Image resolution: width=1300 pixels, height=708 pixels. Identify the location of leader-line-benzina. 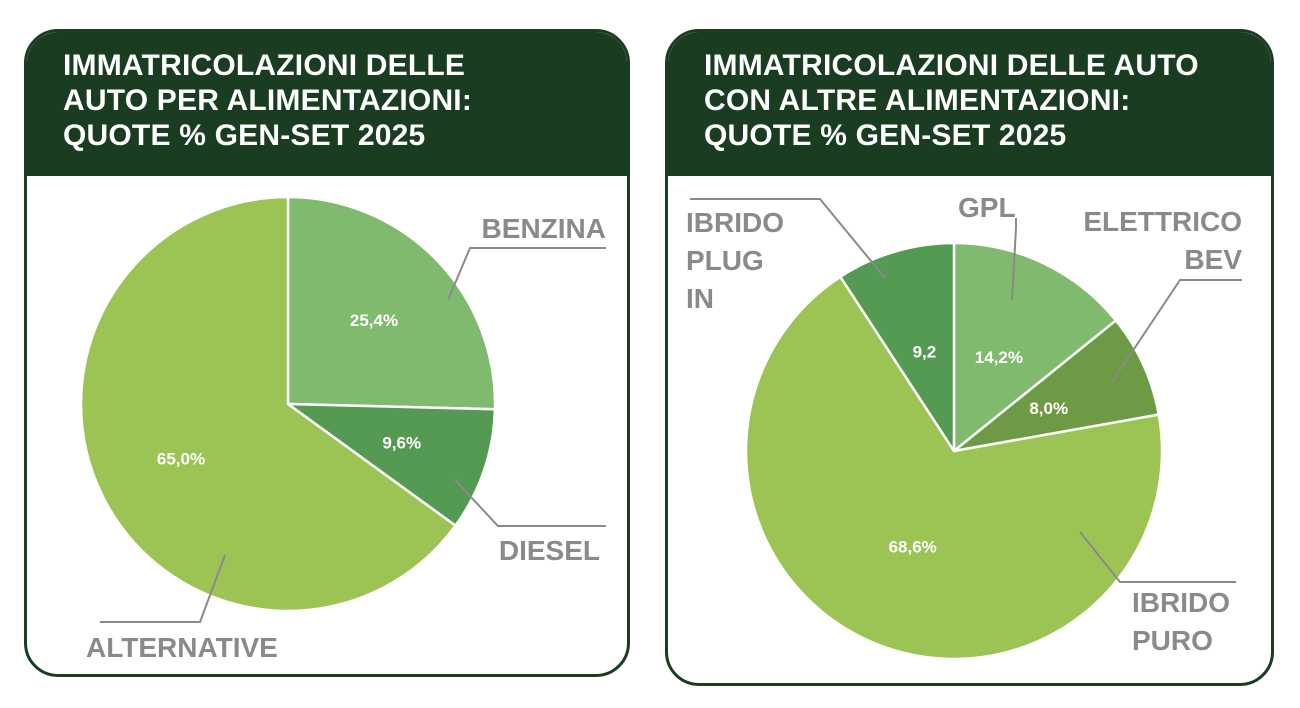
(526, 274).